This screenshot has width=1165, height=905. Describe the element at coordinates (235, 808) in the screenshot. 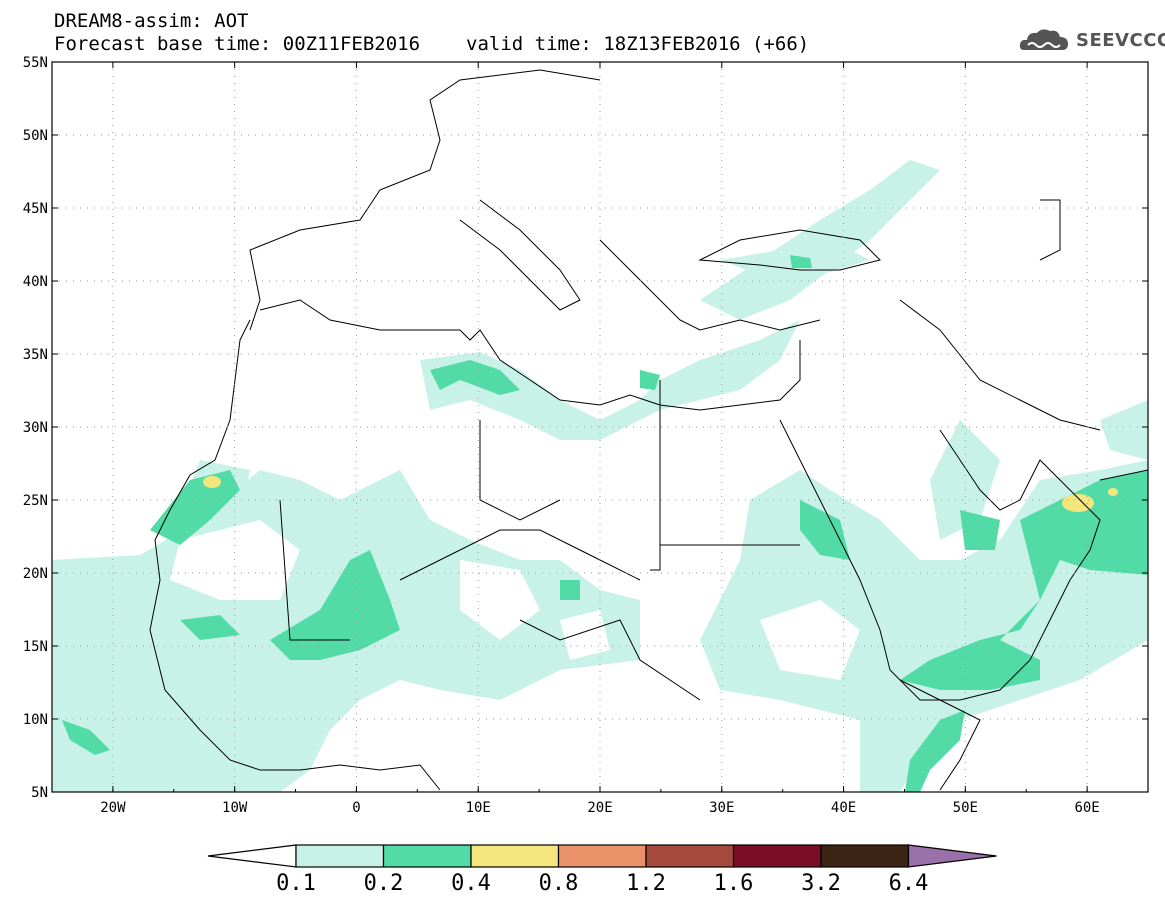

I see `lon-label: 10W` at that location.